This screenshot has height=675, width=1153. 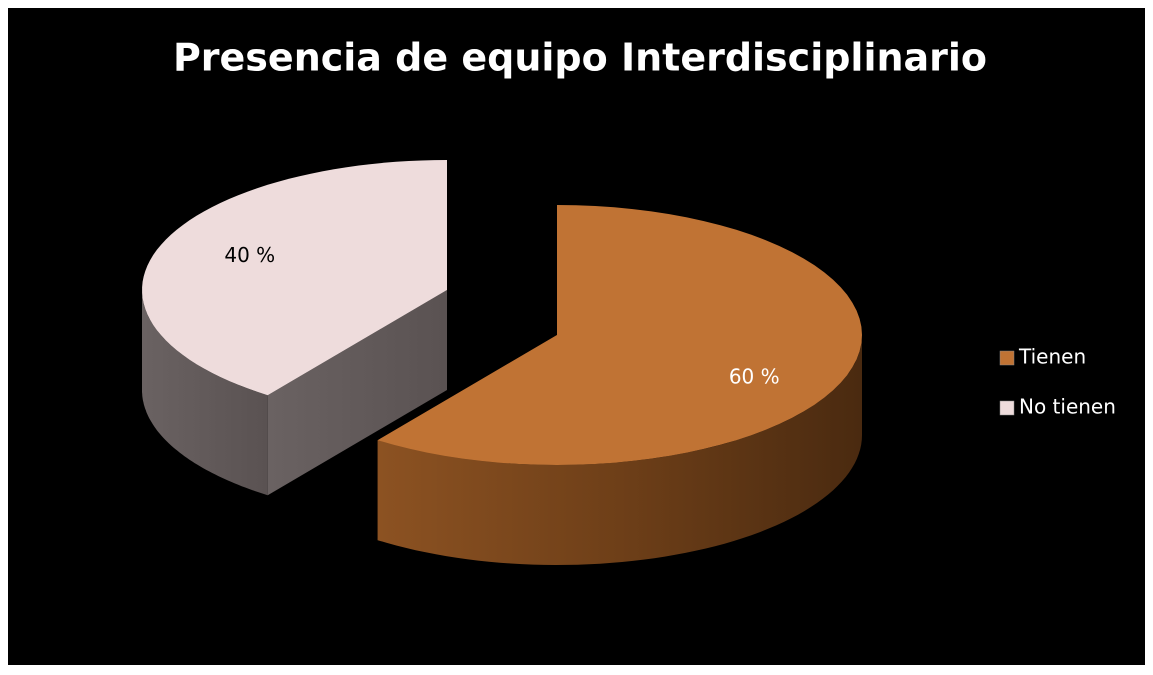 What do you see at coordinates (580, 58) in the screenshot?
I see `chart-title: Presencia de equipo Interdisciplinario` at bounding box center [580, 58].